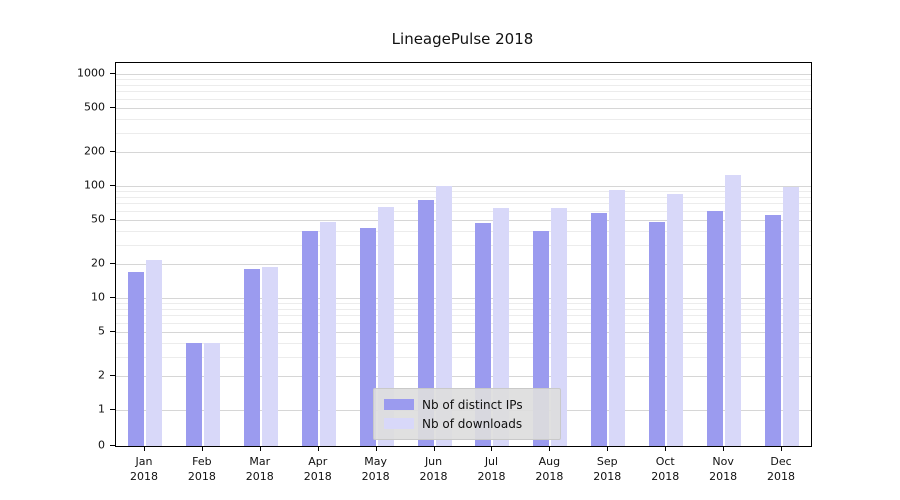  I want to click on x-tick-label: Aug 2018, so click(549, 469).